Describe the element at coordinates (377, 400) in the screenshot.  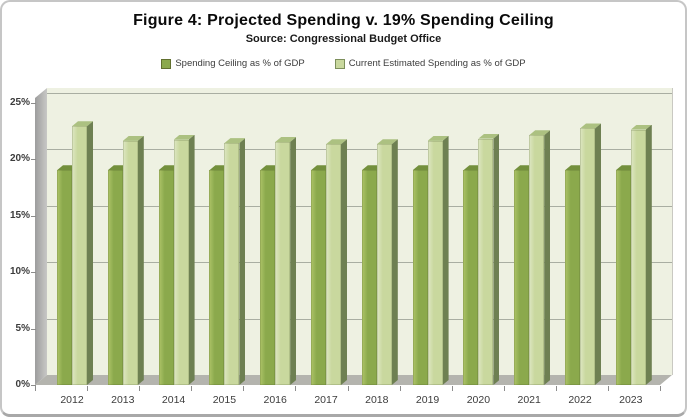
I see `x-axis-category-label: 2018` at that location.